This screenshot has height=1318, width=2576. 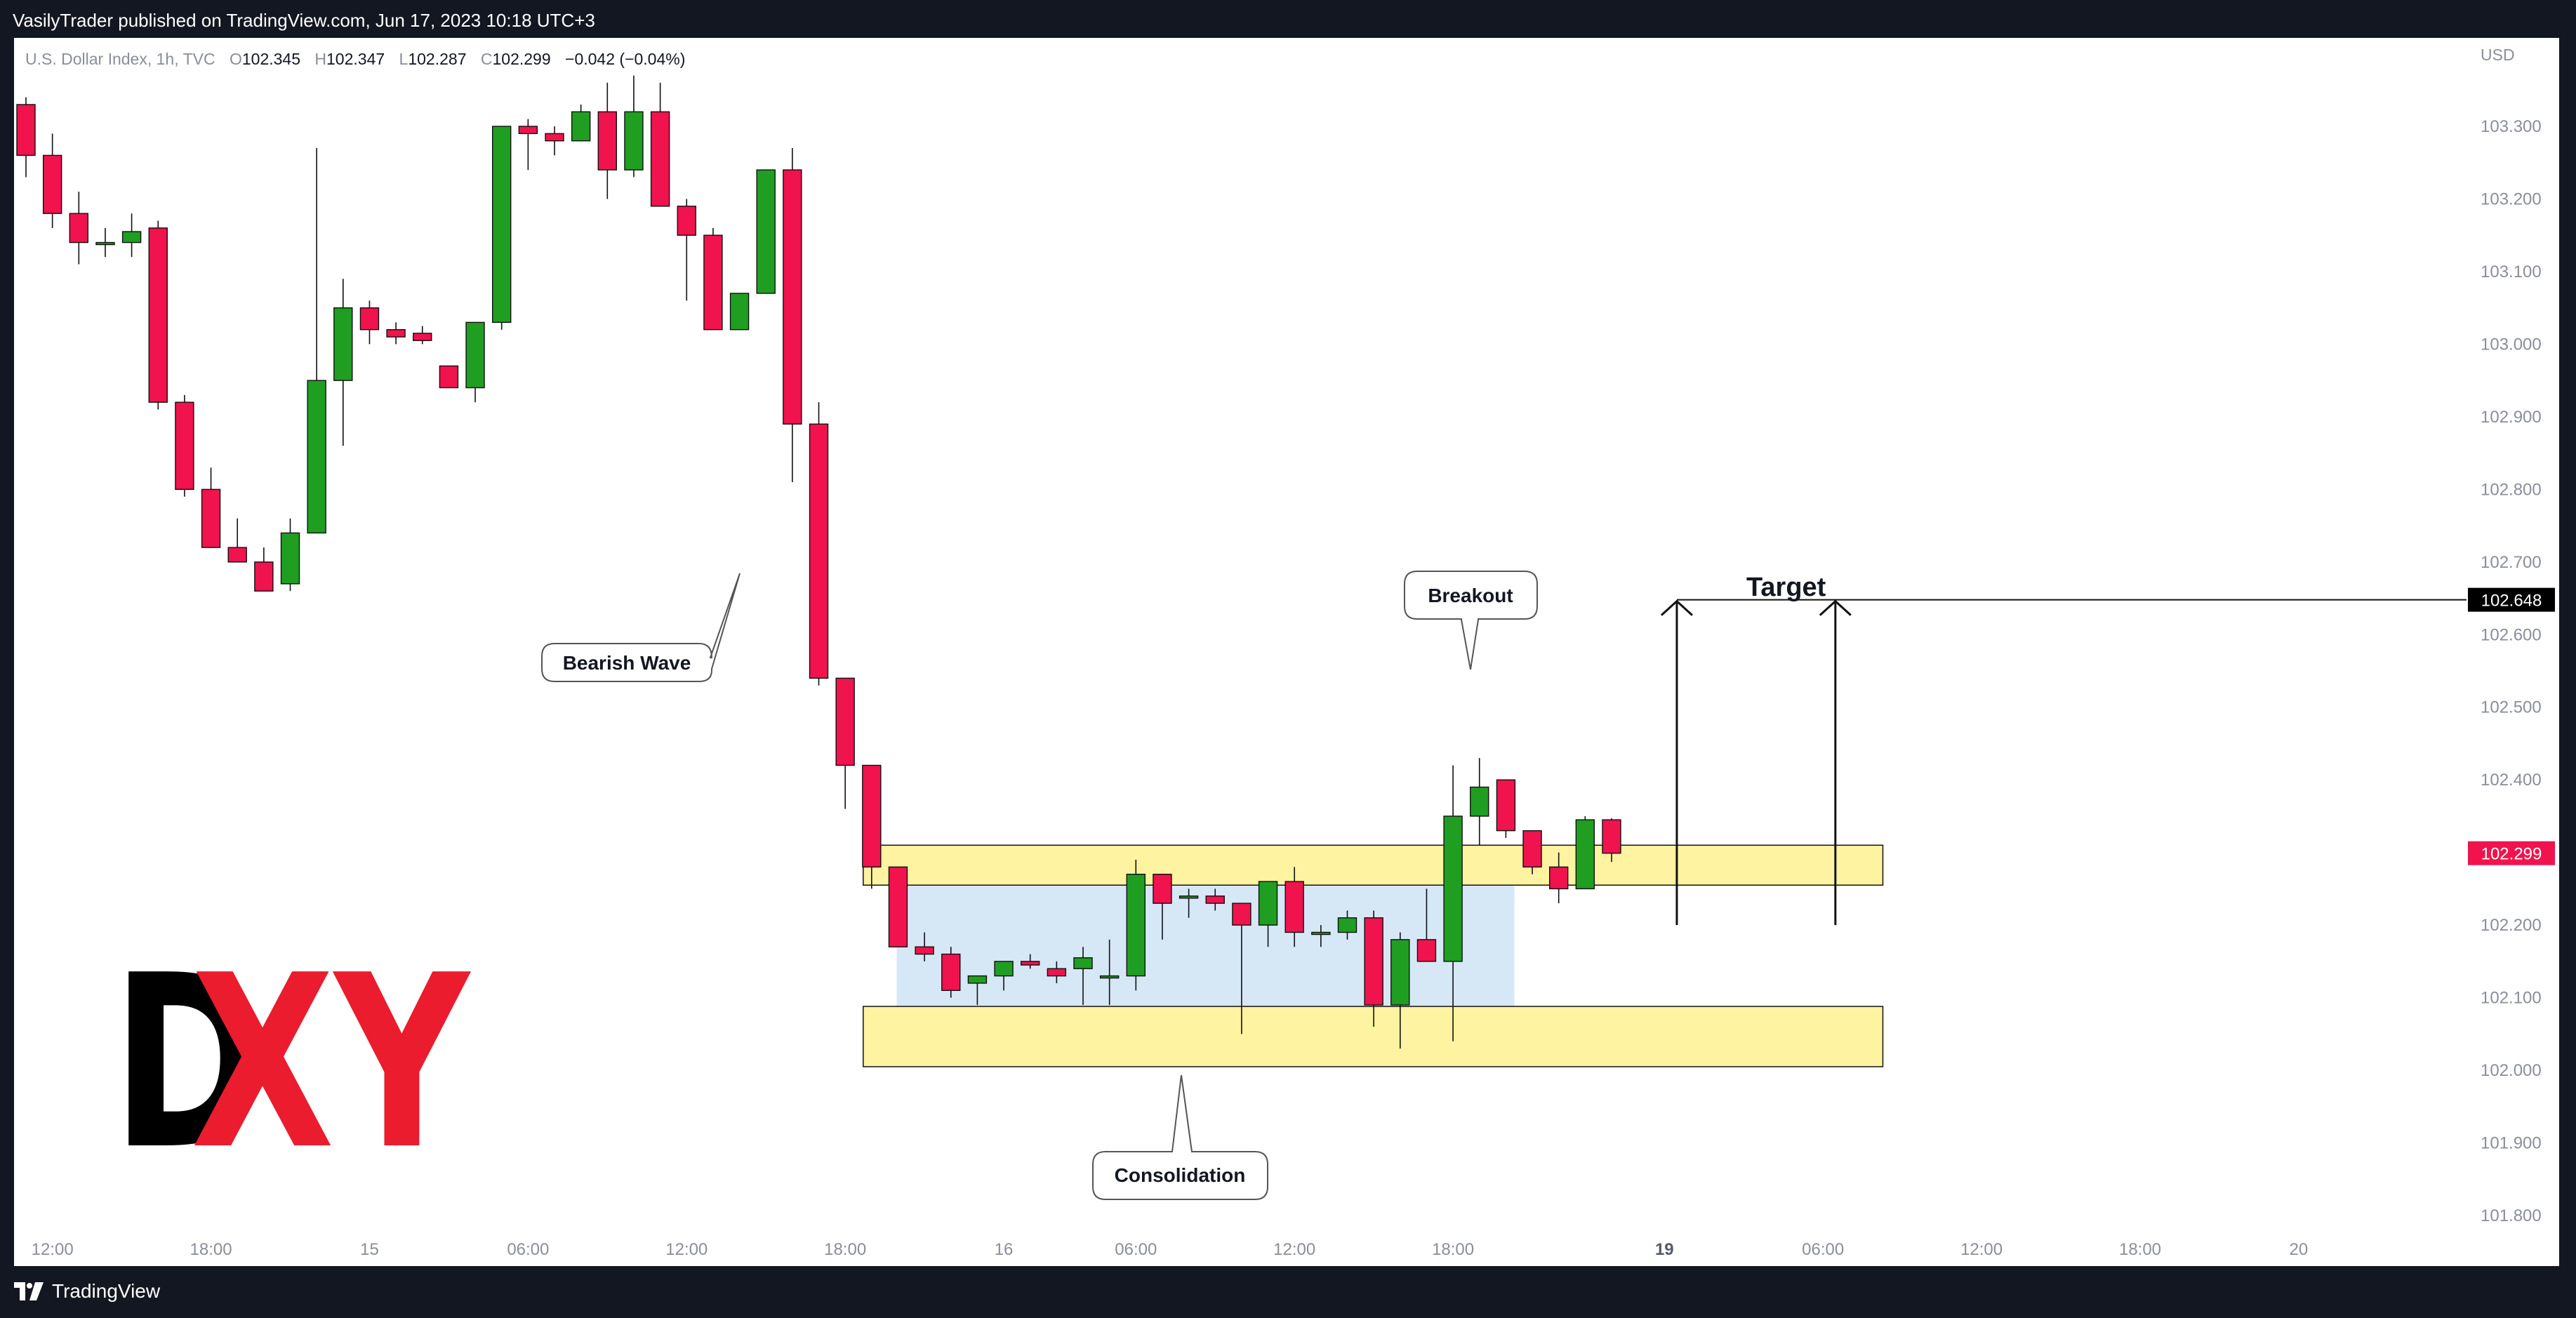 I want to click on consolidation-label: Consolidation, so click(x=1181, y=1175).